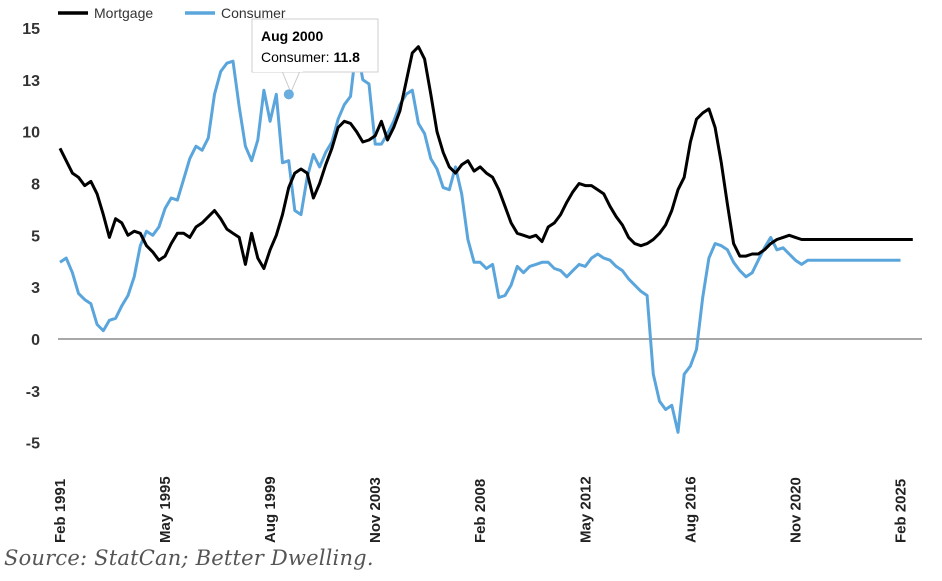  Describe the element at coordinates (315, 45) in the screenshot. I see `tooltip-box` at that location.